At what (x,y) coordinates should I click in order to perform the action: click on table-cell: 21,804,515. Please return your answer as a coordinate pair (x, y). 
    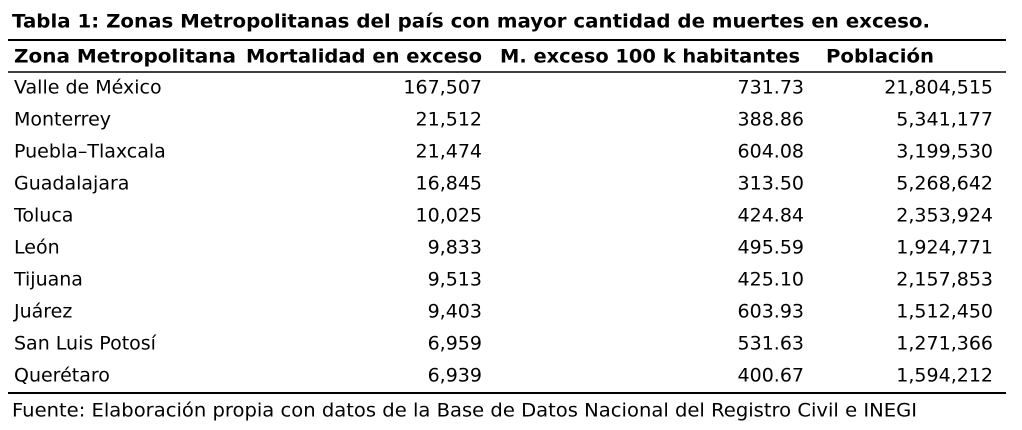
    Looking at the image, I should click on (938, 88).